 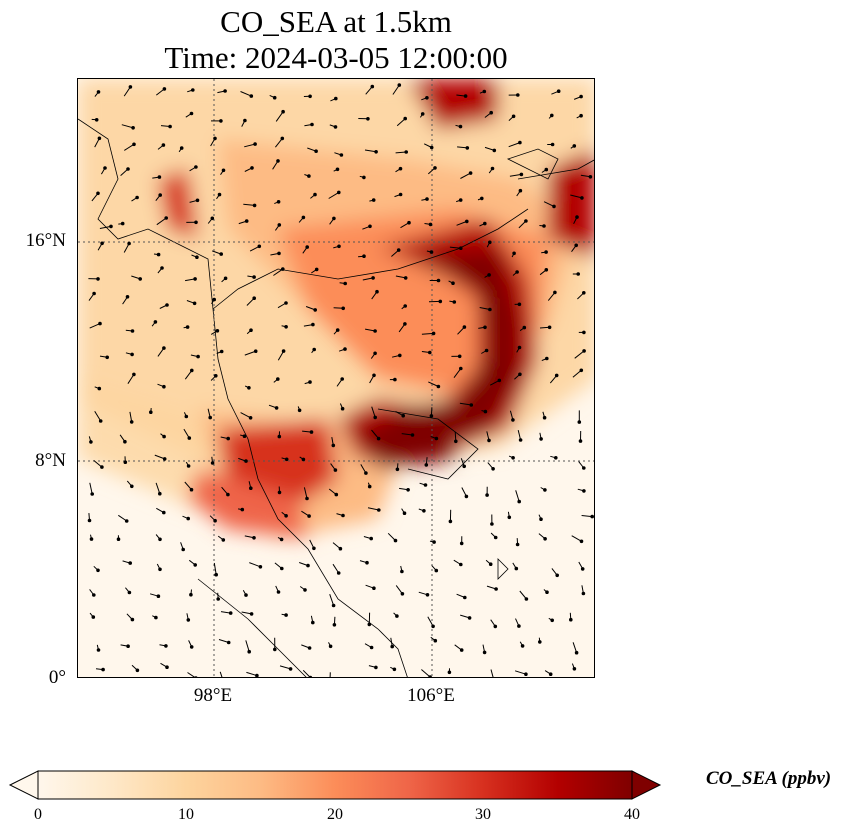 I want to click on lon-tick-98e: 98°E, so click(x=213, y=695).